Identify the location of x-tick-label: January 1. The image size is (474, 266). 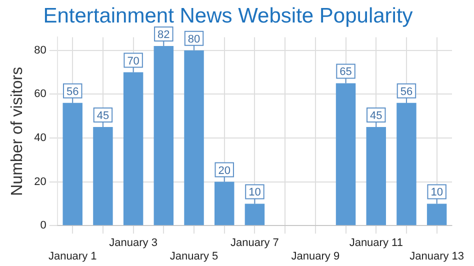
(72, 256).